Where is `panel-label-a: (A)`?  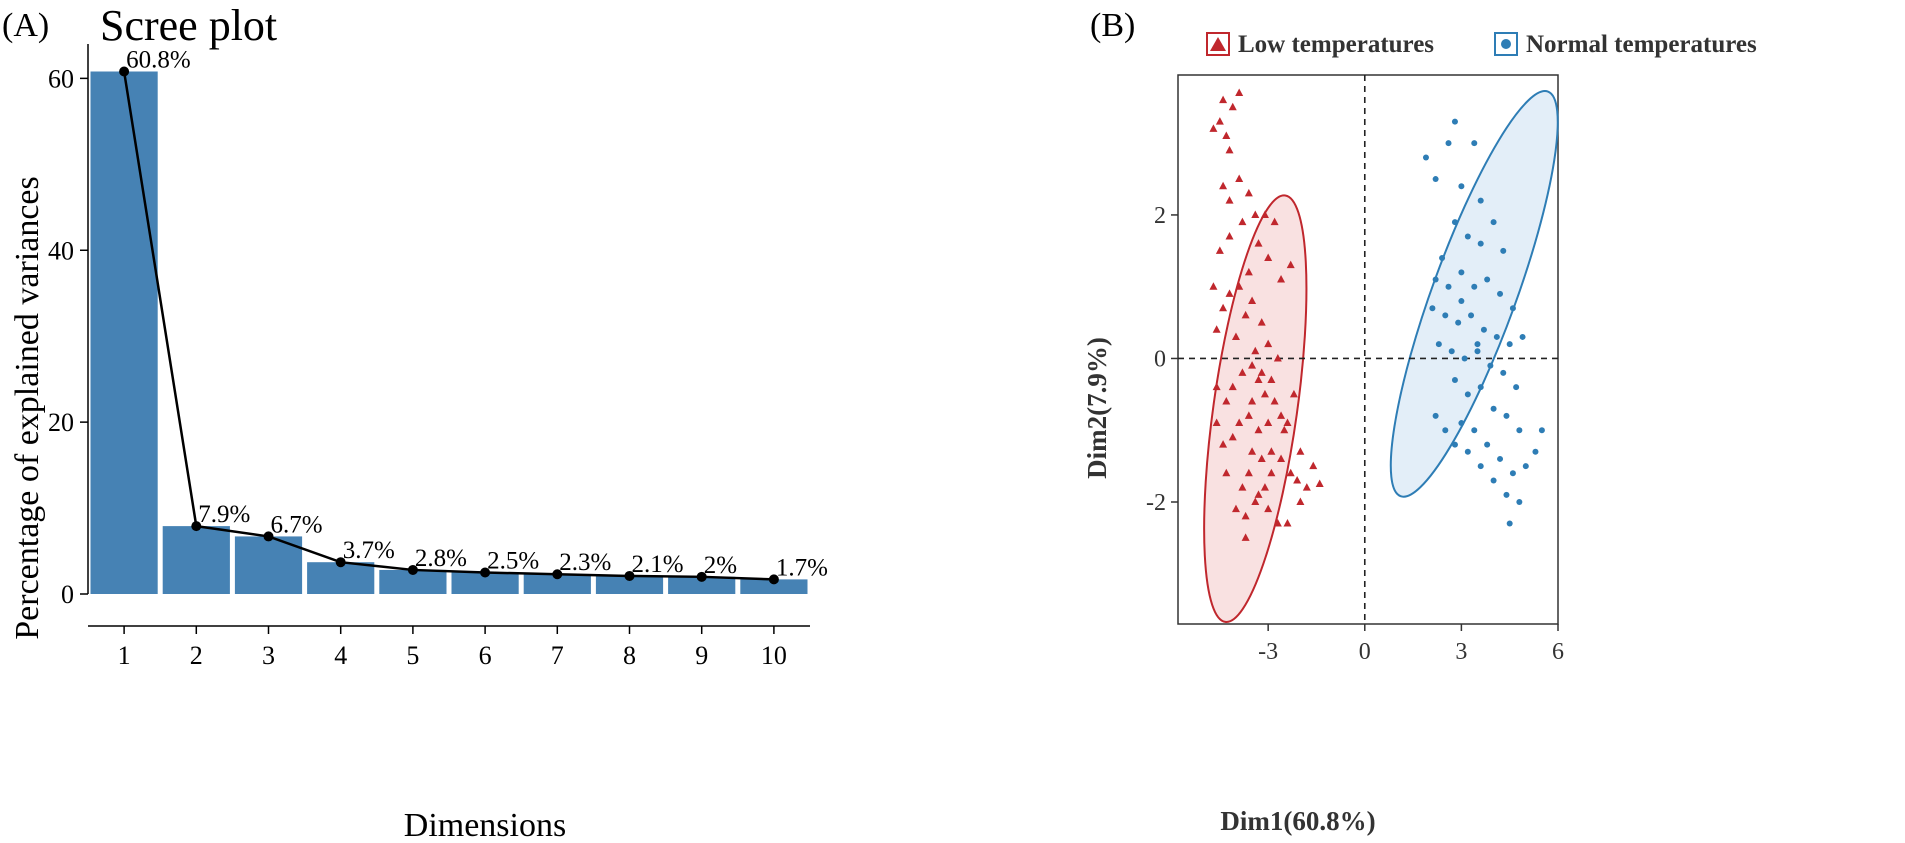
panel-label-a: (A) is located at coordinates (25, 25).